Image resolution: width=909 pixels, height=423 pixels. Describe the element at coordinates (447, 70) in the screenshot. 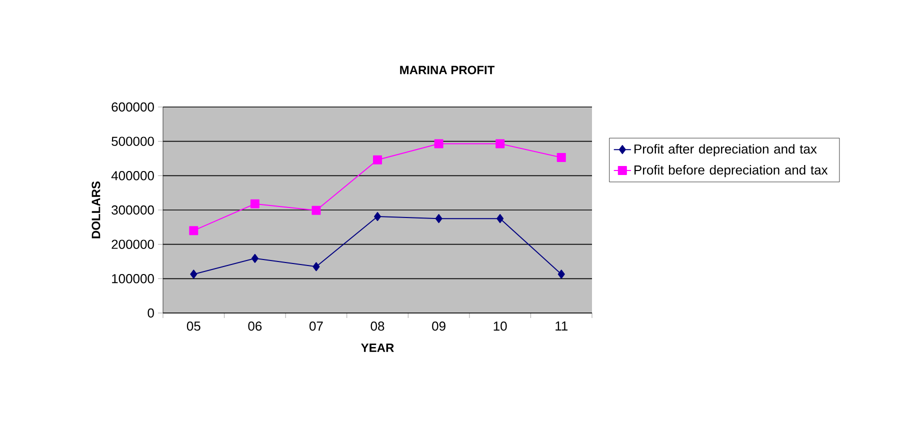

I see `chart-title: MARINA PROFIT` at that location.